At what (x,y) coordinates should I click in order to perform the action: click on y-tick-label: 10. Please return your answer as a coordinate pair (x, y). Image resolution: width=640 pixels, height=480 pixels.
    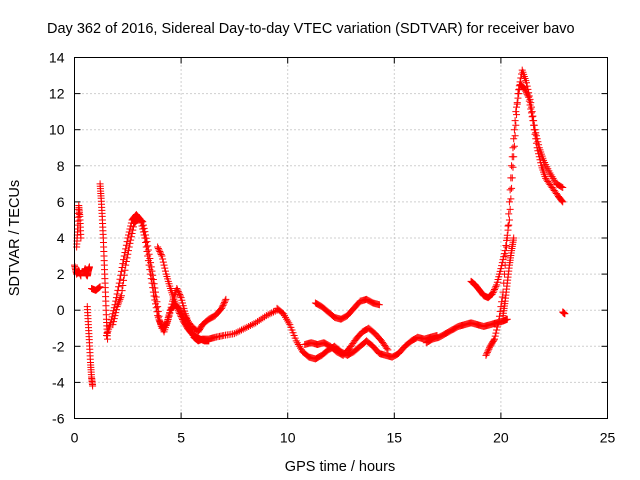
    Looking at the image, I should click on (57, 130).